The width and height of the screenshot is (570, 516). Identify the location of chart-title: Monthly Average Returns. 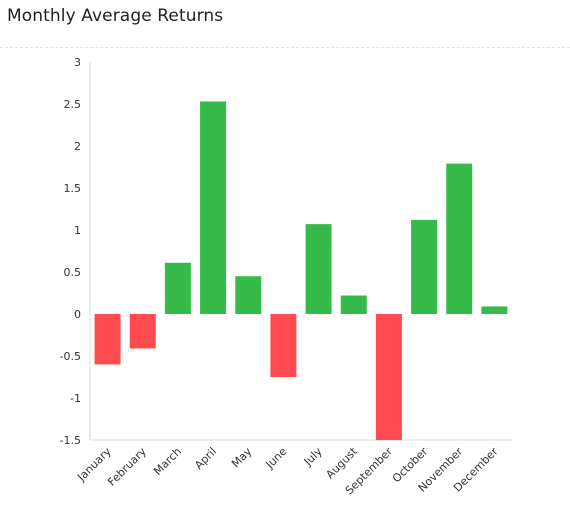
(115, 16).